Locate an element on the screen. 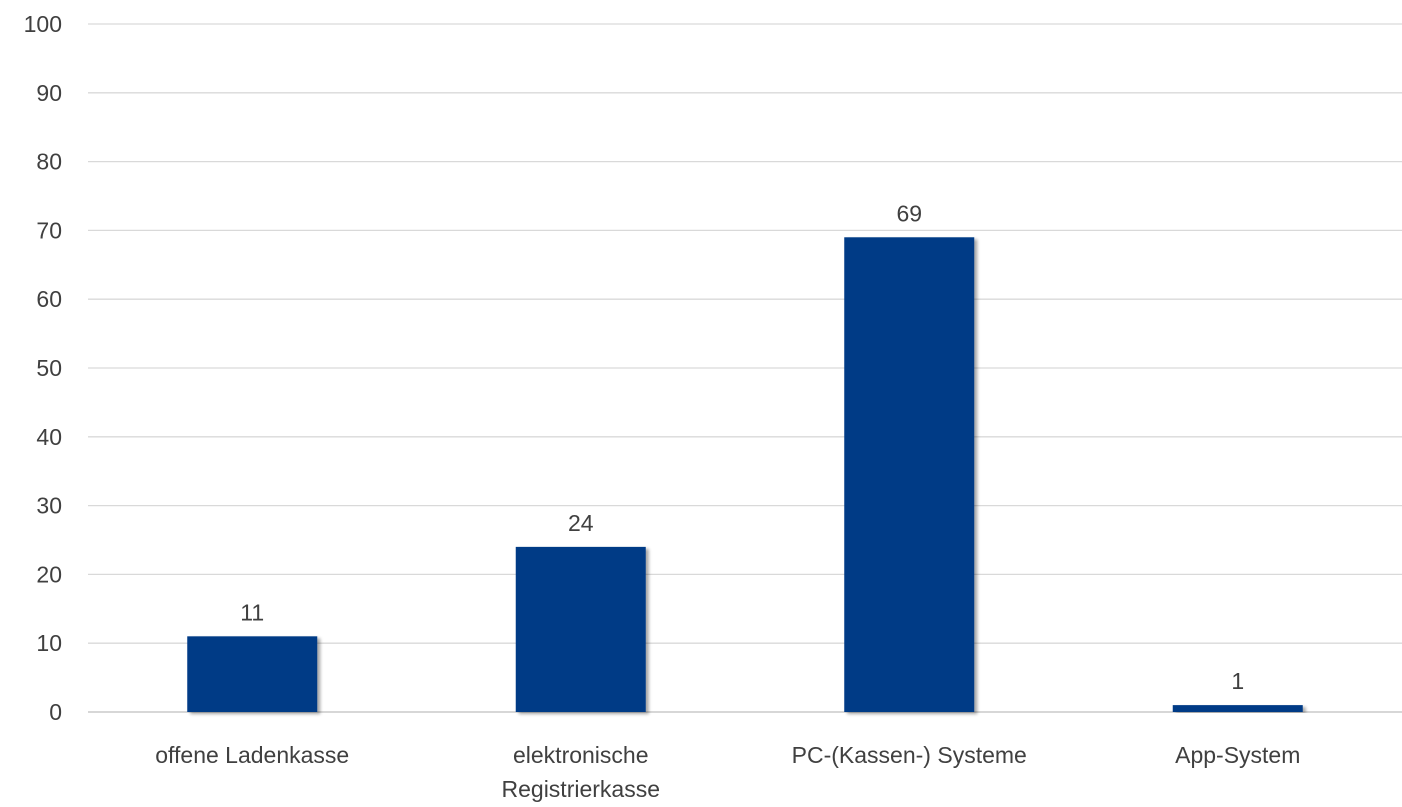 This screenshot has width=1402, height=807. data-label: 11 is located at coordinates (252, 612).